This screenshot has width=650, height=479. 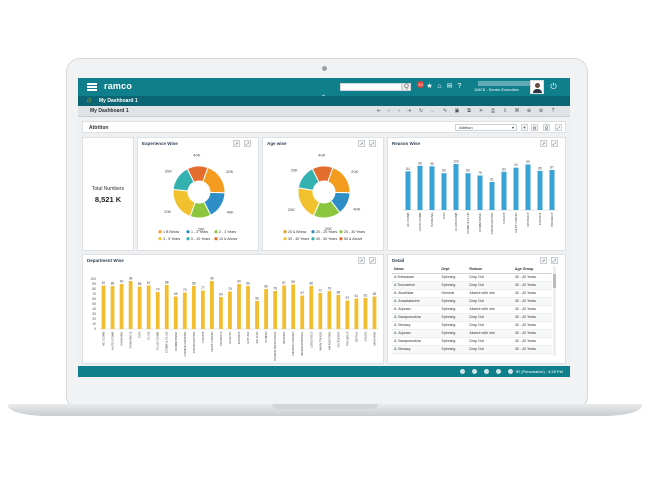 I want to click on data-label: 96, so click(x=131, y=279).